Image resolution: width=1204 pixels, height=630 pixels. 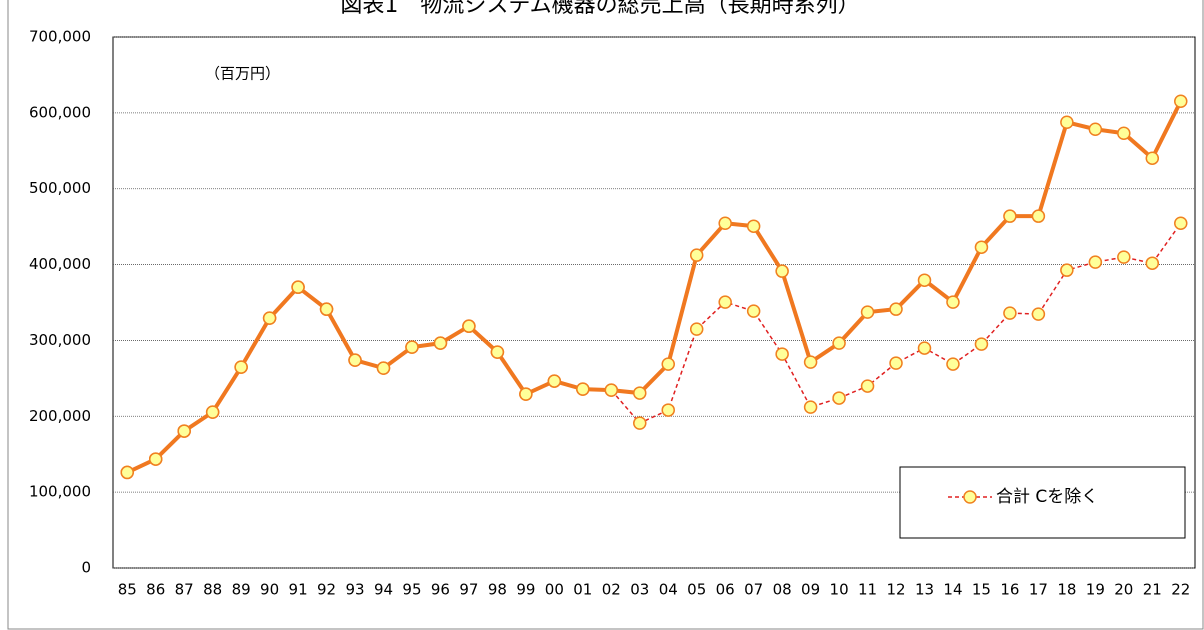 I want to click on x-tick-label: 98, so click(x=497, y=590).